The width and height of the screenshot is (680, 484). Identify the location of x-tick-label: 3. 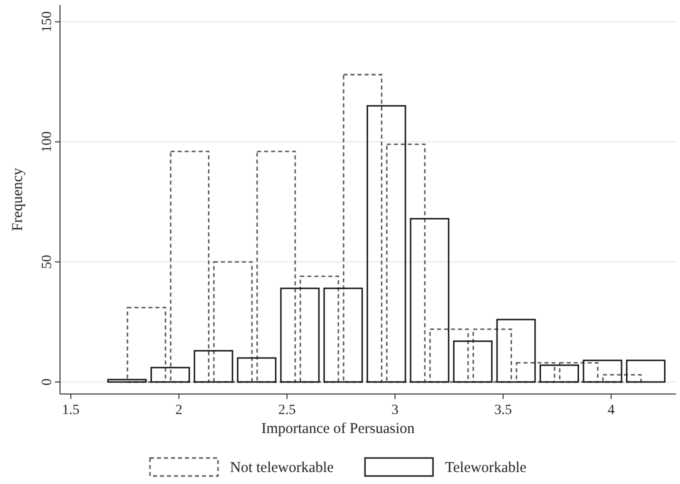
(395, 410).